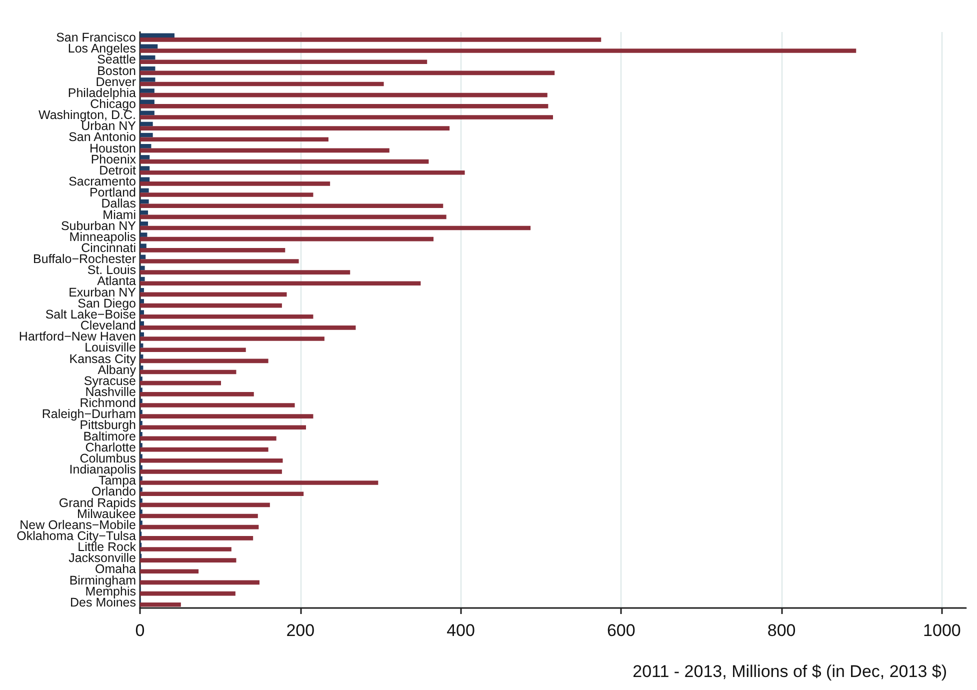 The height and width of the screenshot is (690, 977). What do you see at coordinates (300, 630) in the screenshot?
I see `x-tick-label: 200` at bounding box center [300, 630].